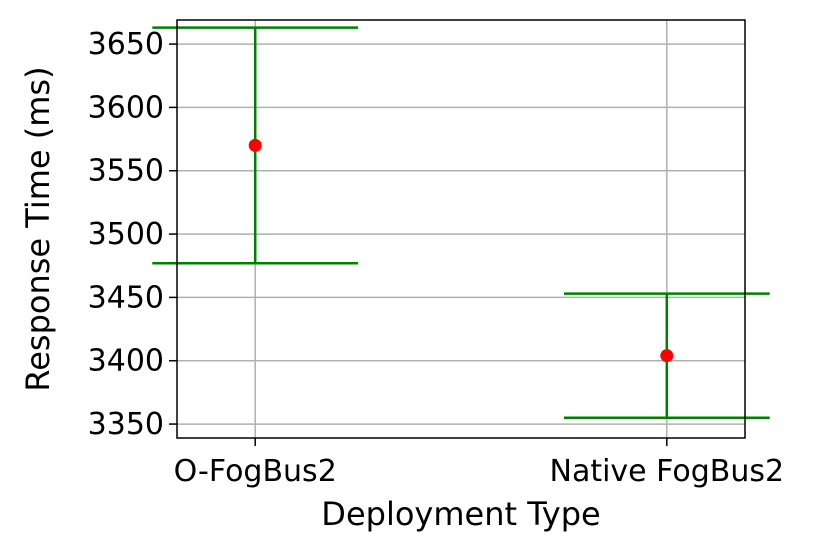 Image resolution: width=830 pixels, height=554 pixels. Describe the element at coordinates (255, 471) in the screenshot. I see `x-tick-label: O-FogBus2` at that location.